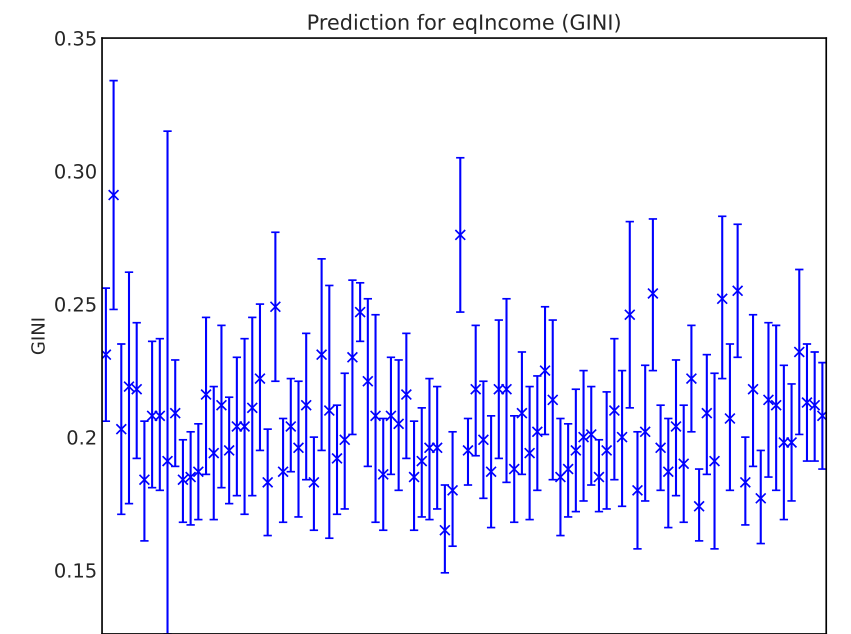 Image resolution: width=851 pixels, height=634 pixels. Describe the element at coordinates (75, 304) in the screenshot. I see `y-tick-label: 0.25` at that location.